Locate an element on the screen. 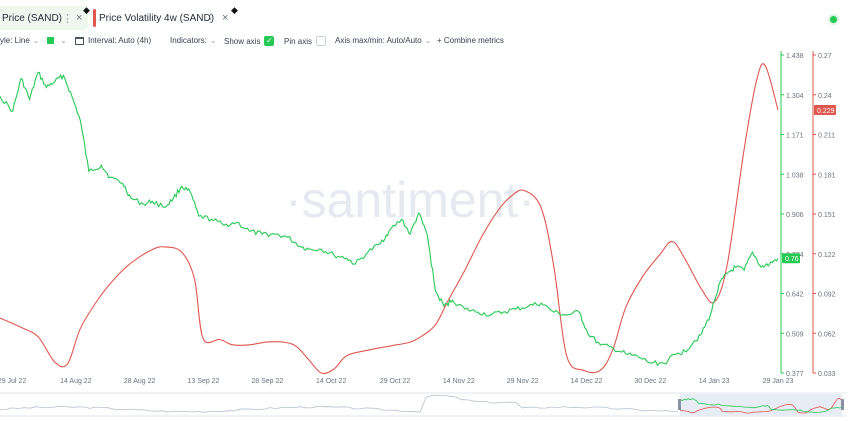 This screenshot has width=850, height=421. volatility-last-value-label: 0.229 is located at coordinates (826, 111).